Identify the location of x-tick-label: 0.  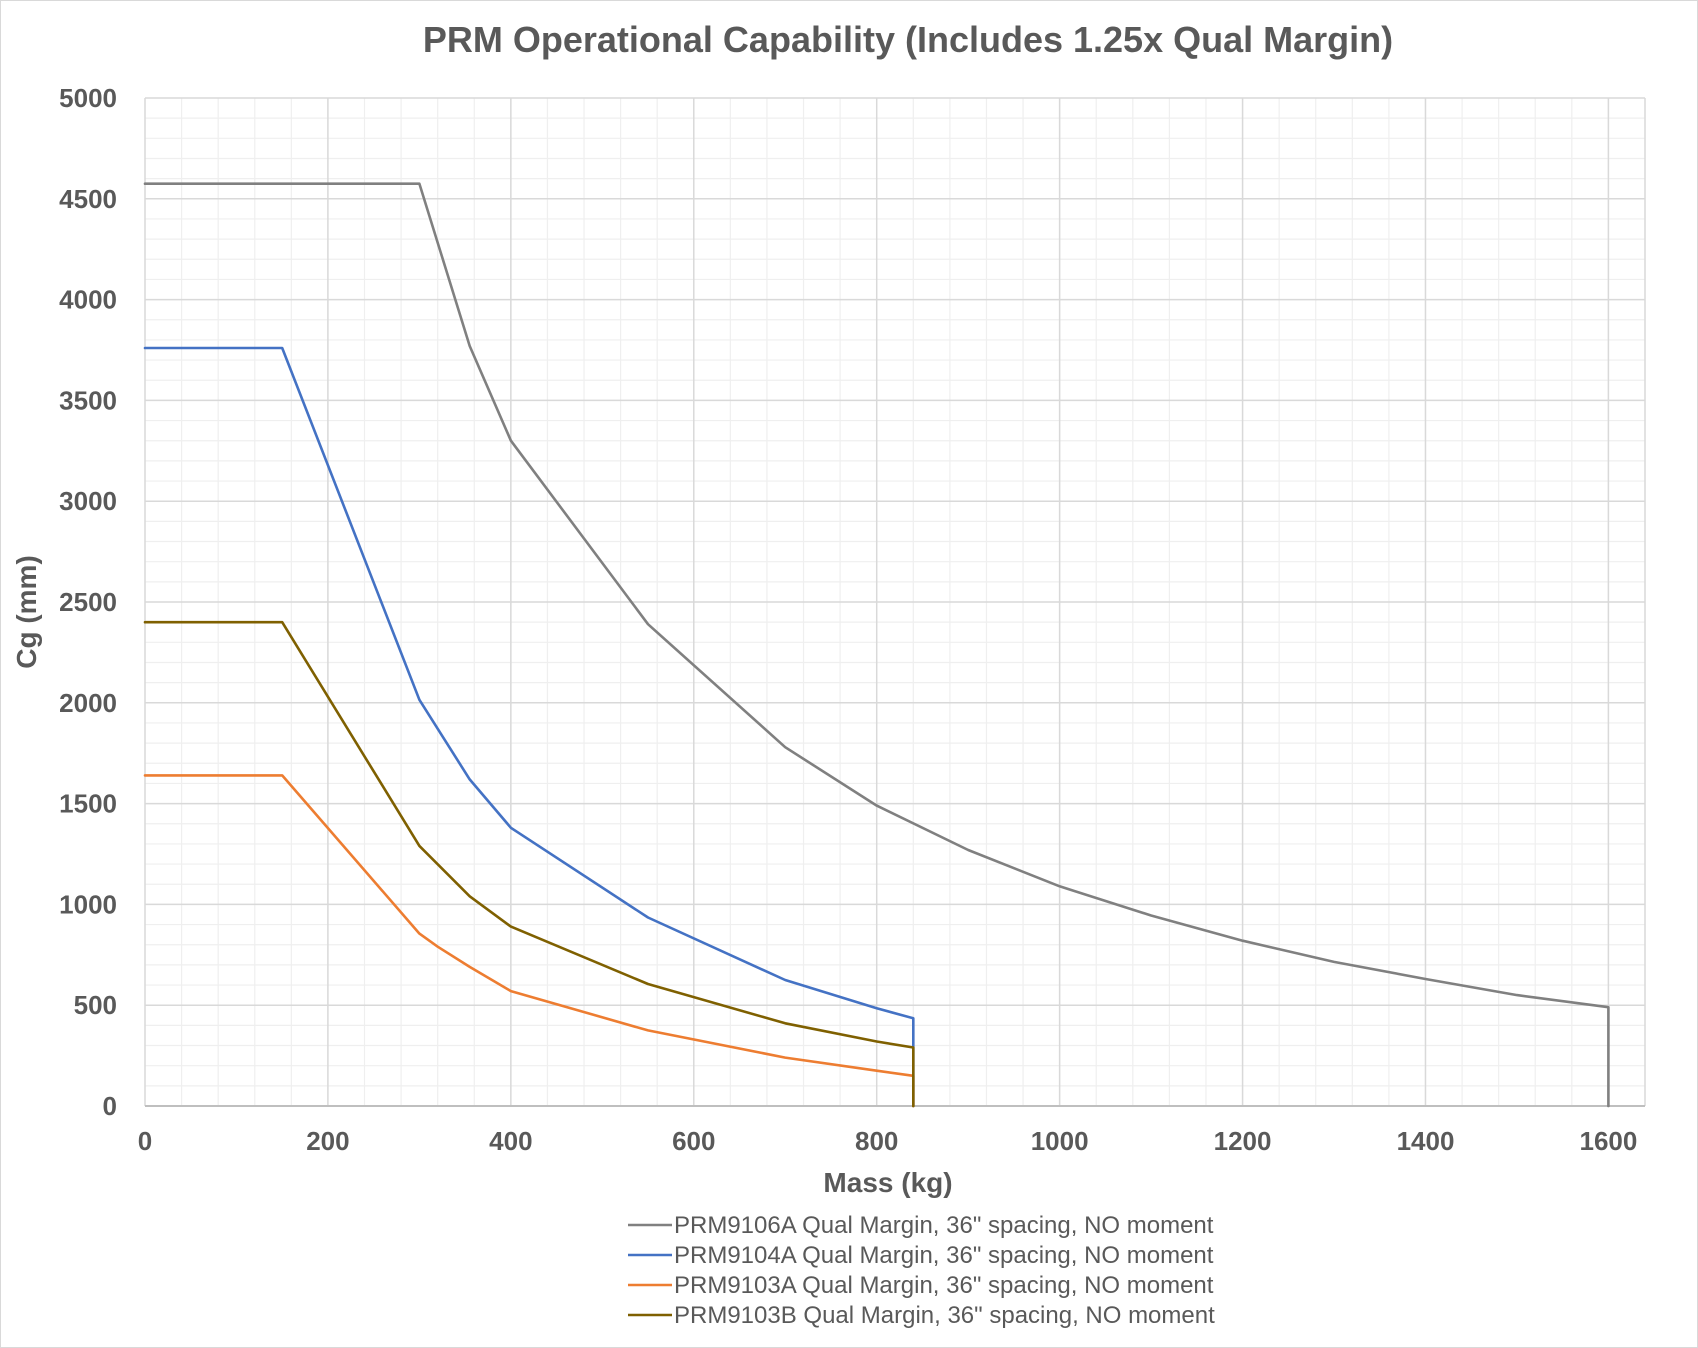
(145, 1141).